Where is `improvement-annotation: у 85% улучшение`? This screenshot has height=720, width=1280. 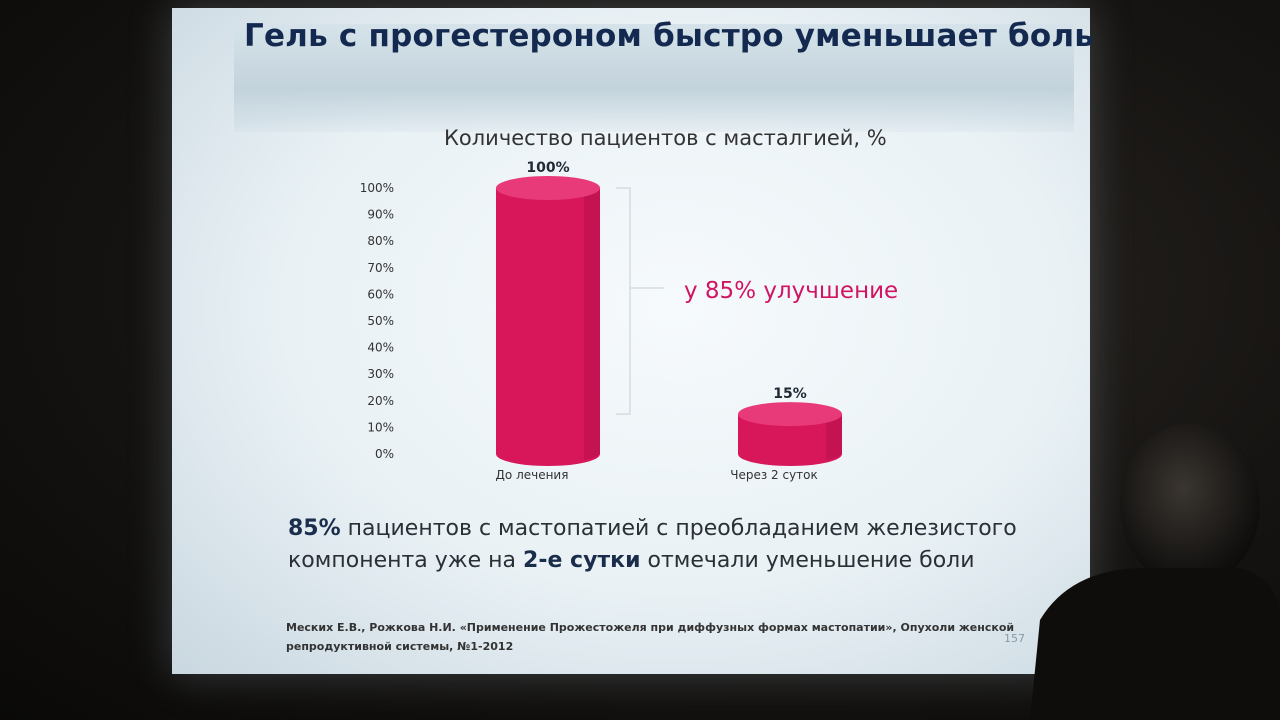 improvement-annotation: у 85% улучшение is located at coordinates (791, 291).